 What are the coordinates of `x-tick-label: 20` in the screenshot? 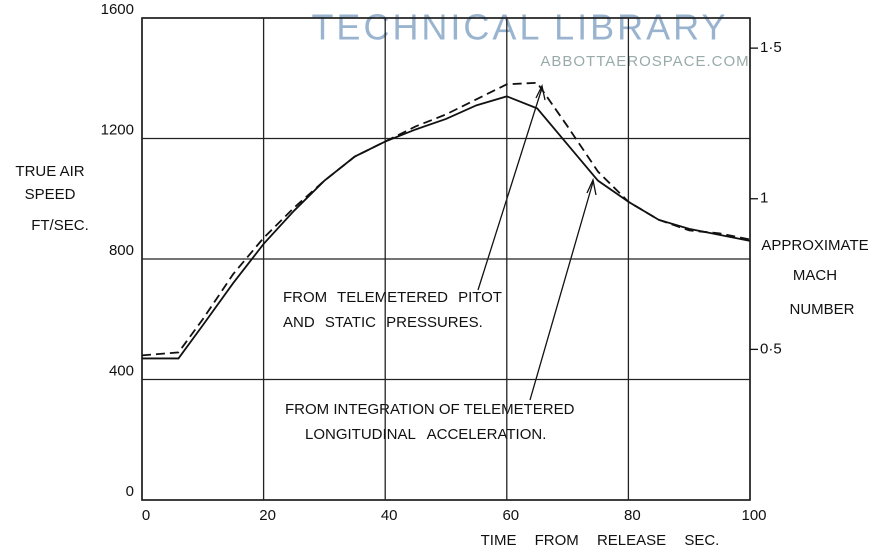 It's located at (267, 515).